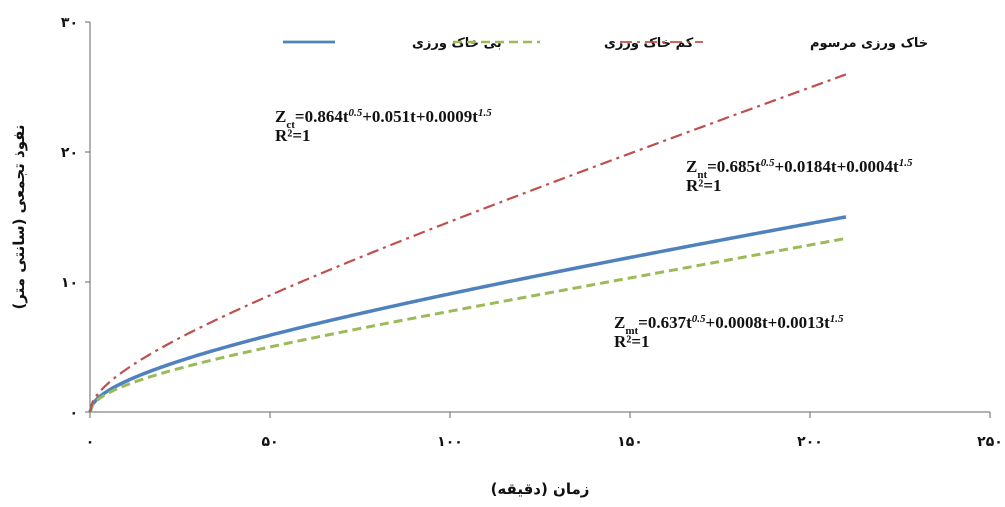 The width and height of the screenshot is (1005, 507). I want to click on equation-0: Znt=0.685t0.5+0.0184t+0.0004t1.5, so click(799, 169).